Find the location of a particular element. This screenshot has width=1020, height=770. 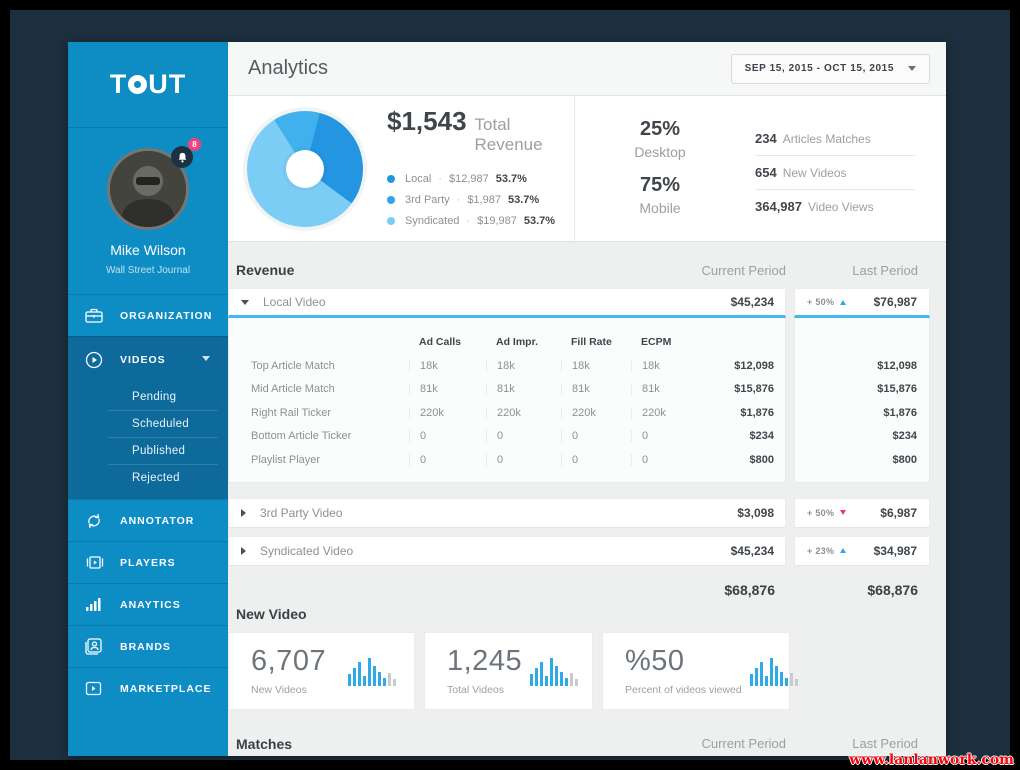

revenue-donut-chart is located at coordinates (305, 168).